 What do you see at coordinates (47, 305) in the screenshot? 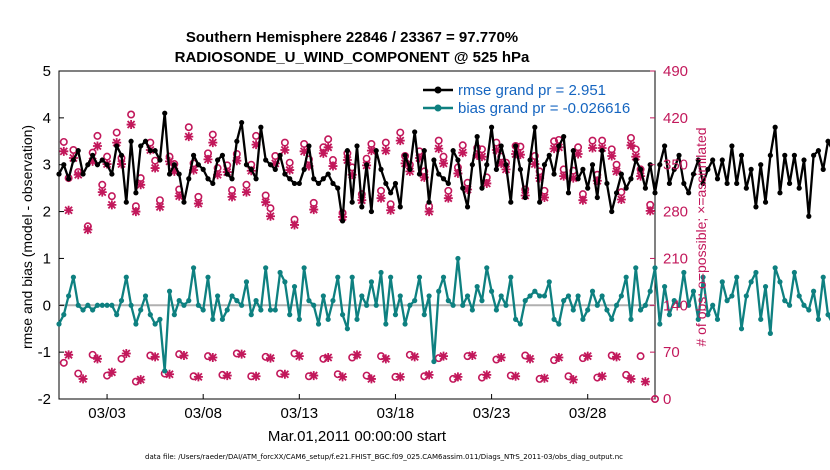
I see `y-tick-label: 0` at bounding box center [47, 305].